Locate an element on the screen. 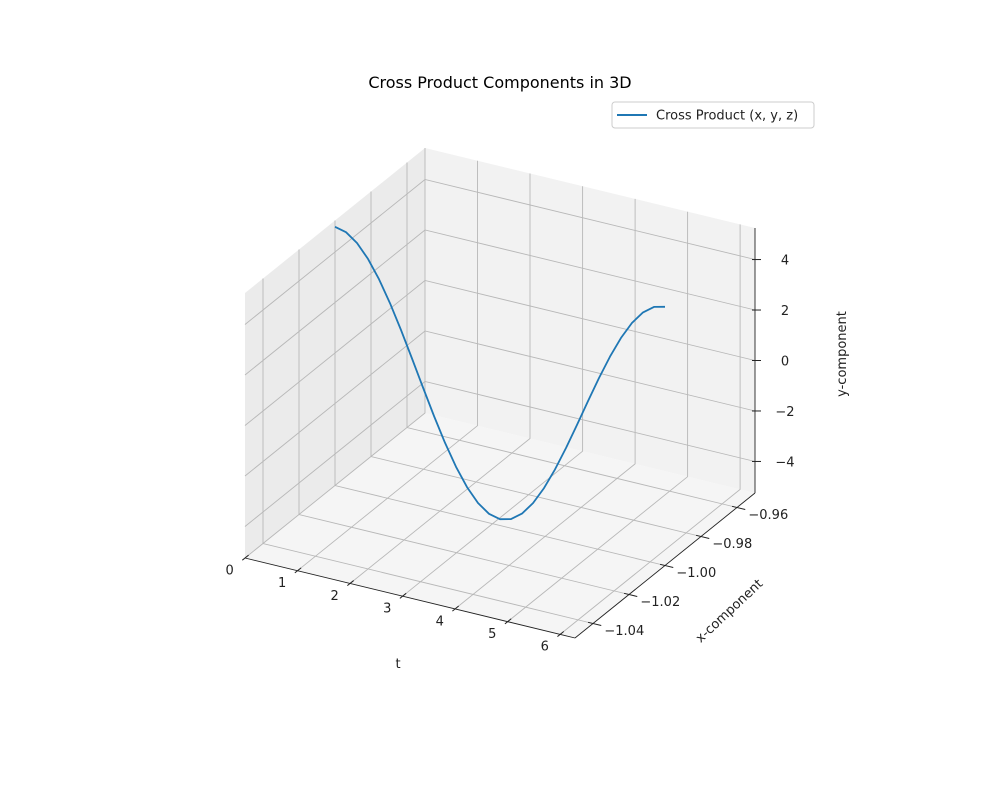 This screenshot has height=800, width=1000. series-layer is located at coordinates (500, 373).